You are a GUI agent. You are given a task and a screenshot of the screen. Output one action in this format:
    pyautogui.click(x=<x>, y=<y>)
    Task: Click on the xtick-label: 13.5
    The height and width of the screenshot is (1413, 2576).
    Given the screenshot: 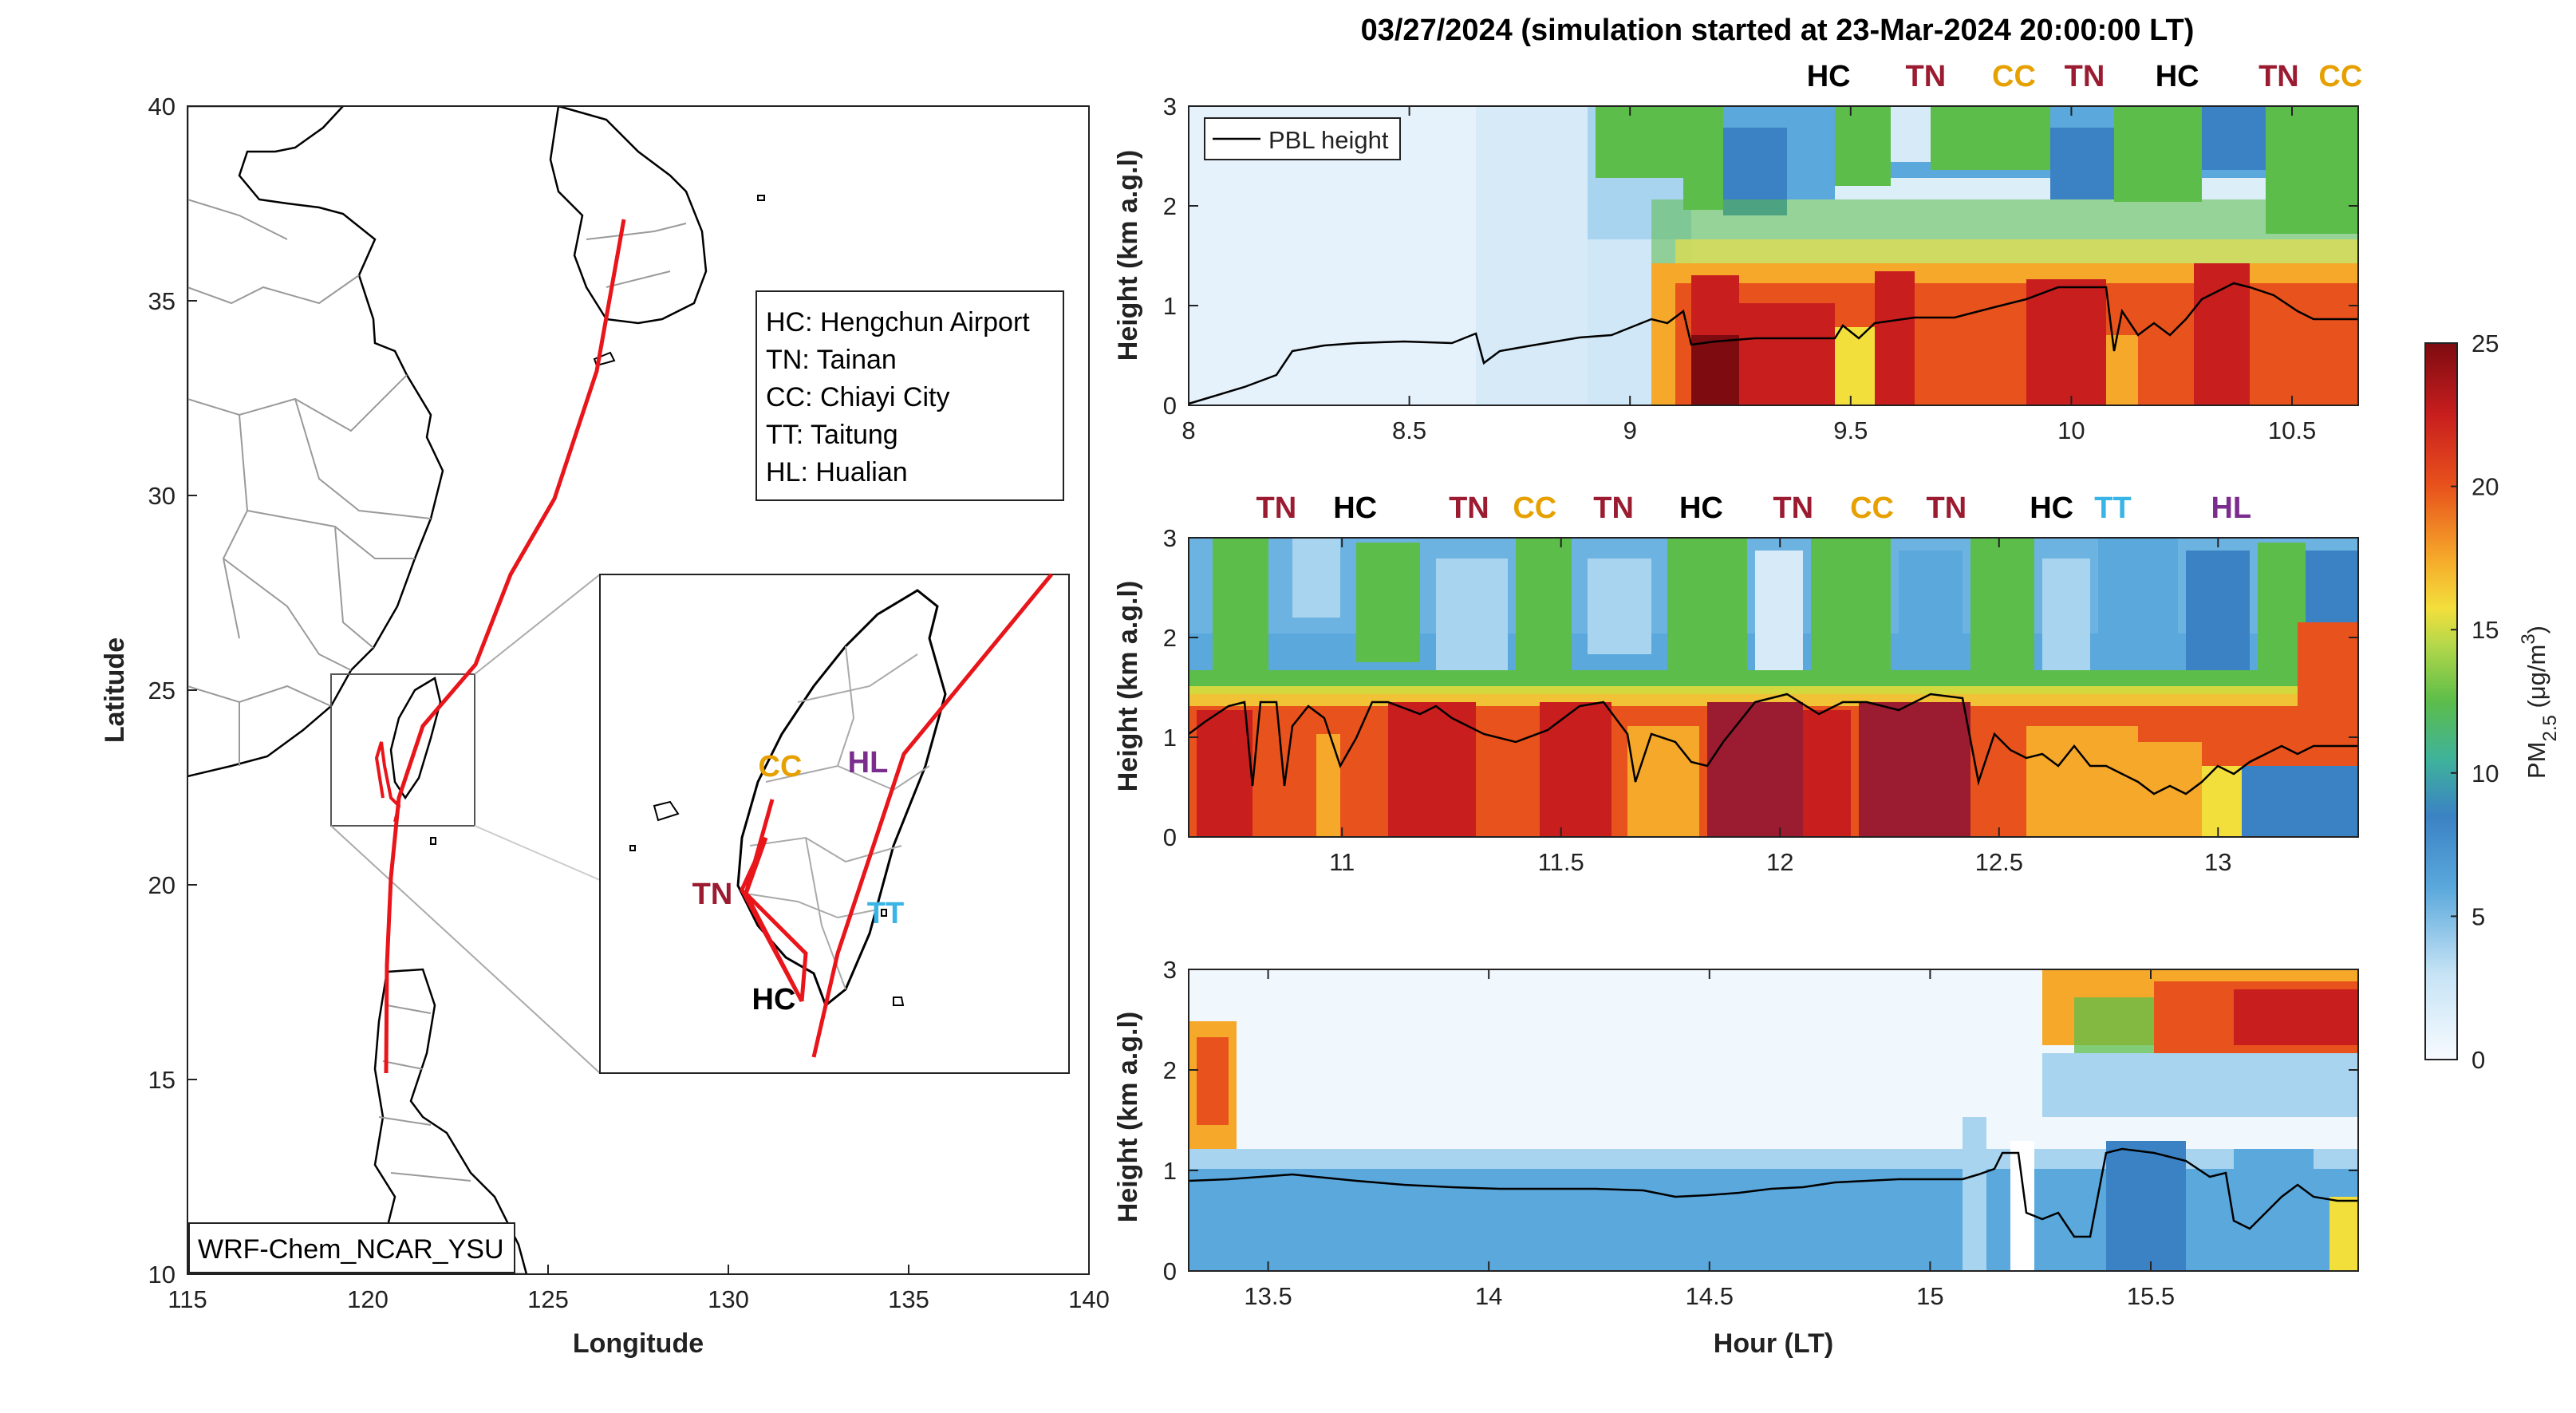 What is the action you would take?
    pyautogui.click(x=1268, y=1296)
    